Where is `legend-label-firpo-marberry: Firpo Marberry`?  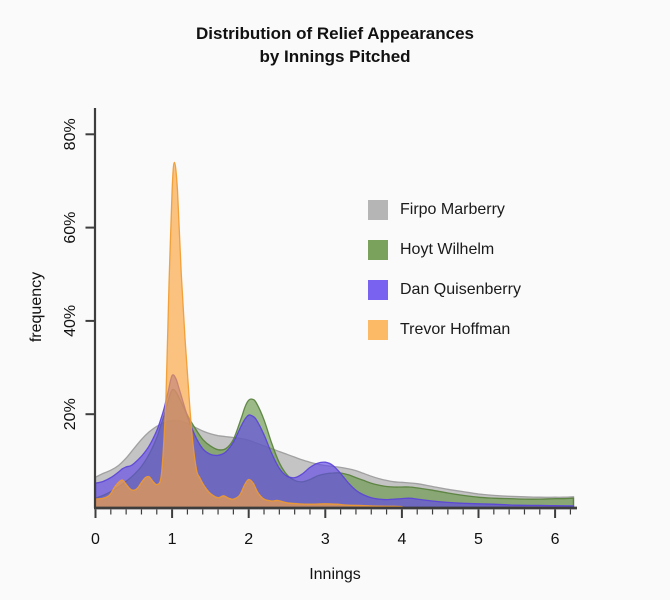
legend-label-firpo-marberry: Firpo Marberry is located at coordinates (452, 209).